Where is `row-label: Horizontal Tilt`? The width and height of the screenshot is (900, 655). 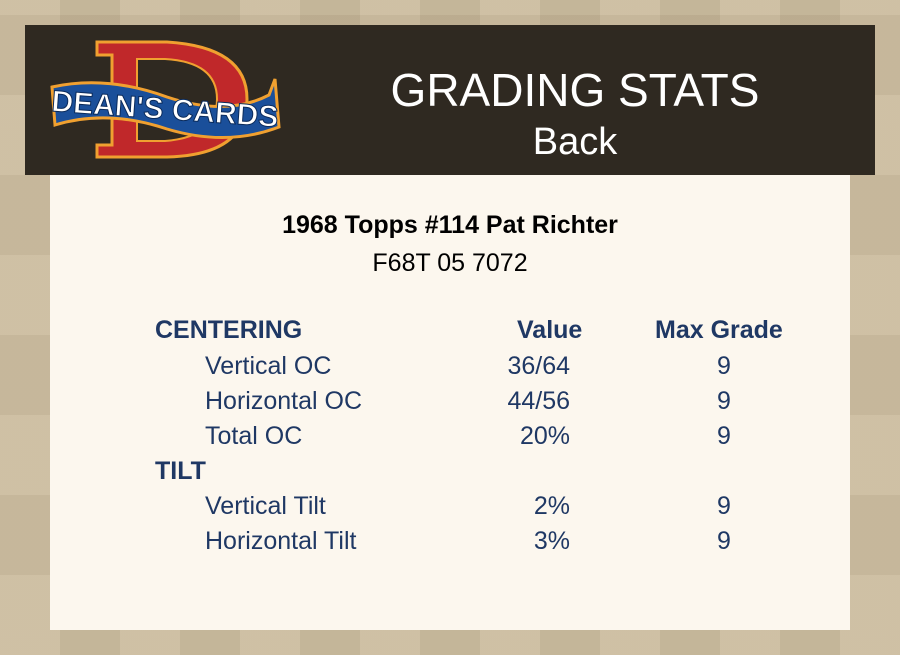
row-label: Horizontal Tilt is located at coordinates (281, 541).